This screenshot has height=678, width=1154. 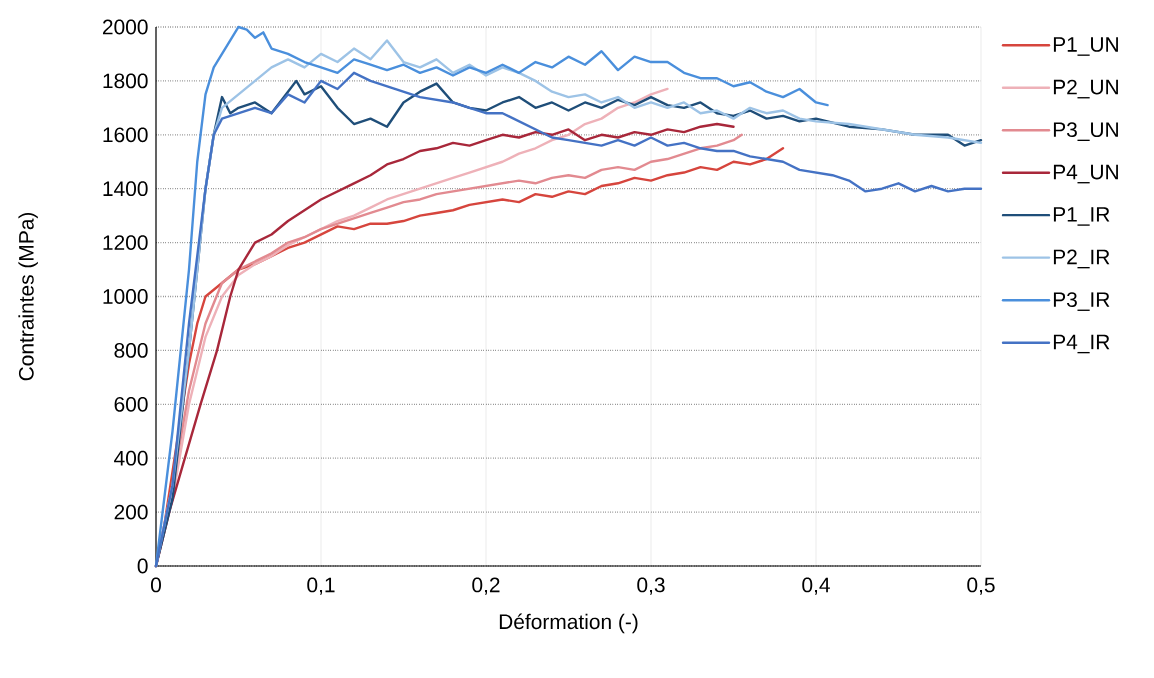 I want to click on y-tick-label: 1800, so click(x=125, y=81).